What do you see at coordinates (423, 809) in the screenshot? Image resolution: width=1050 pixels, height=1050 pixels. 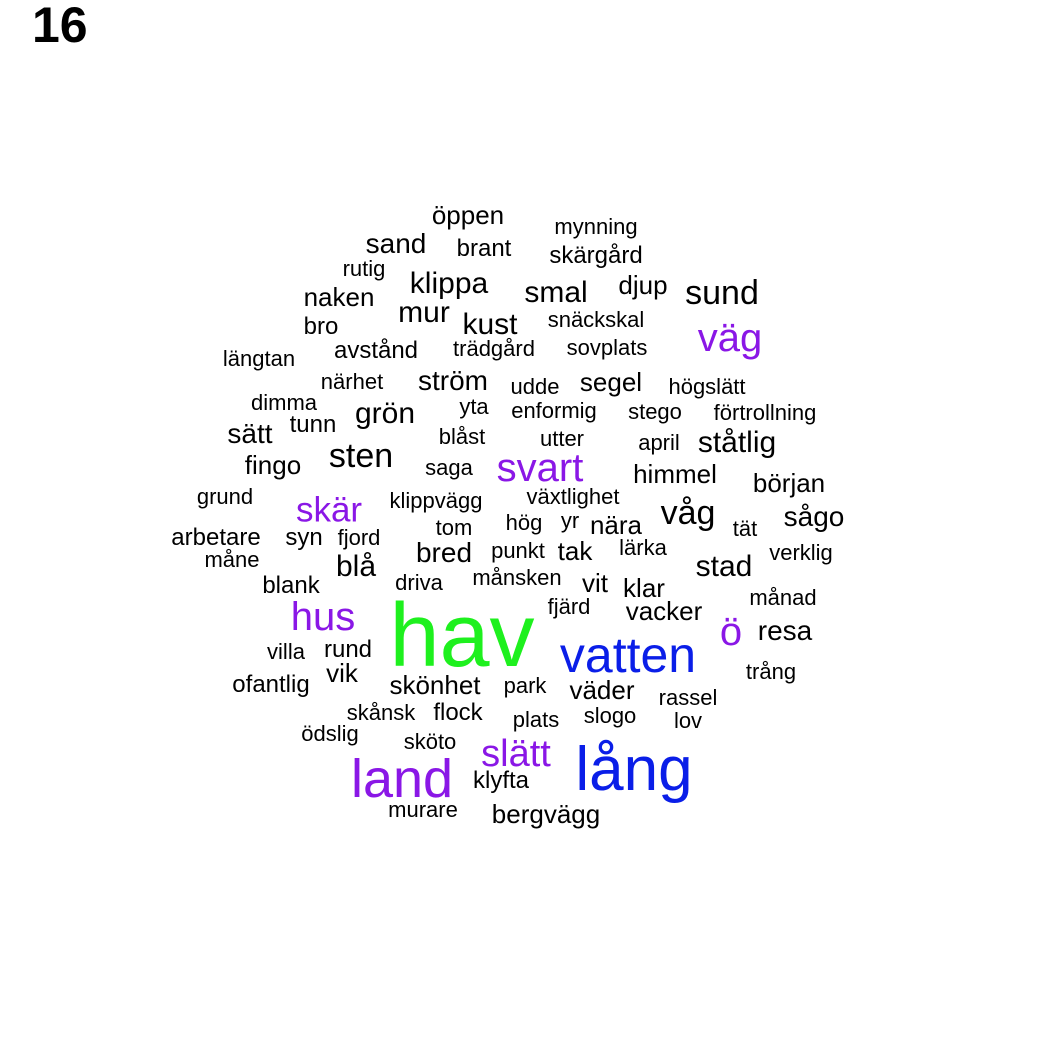 I see `cloud-word: murare` at bounding box center [423, 809].